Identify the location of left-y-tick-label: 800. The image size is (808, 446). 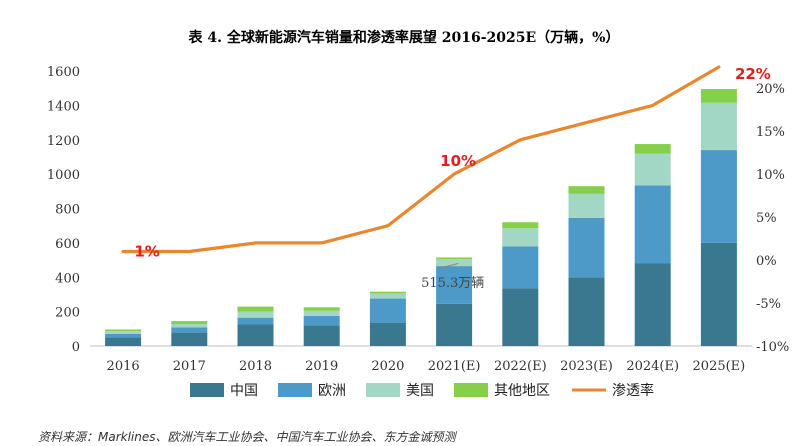
(67, 210).